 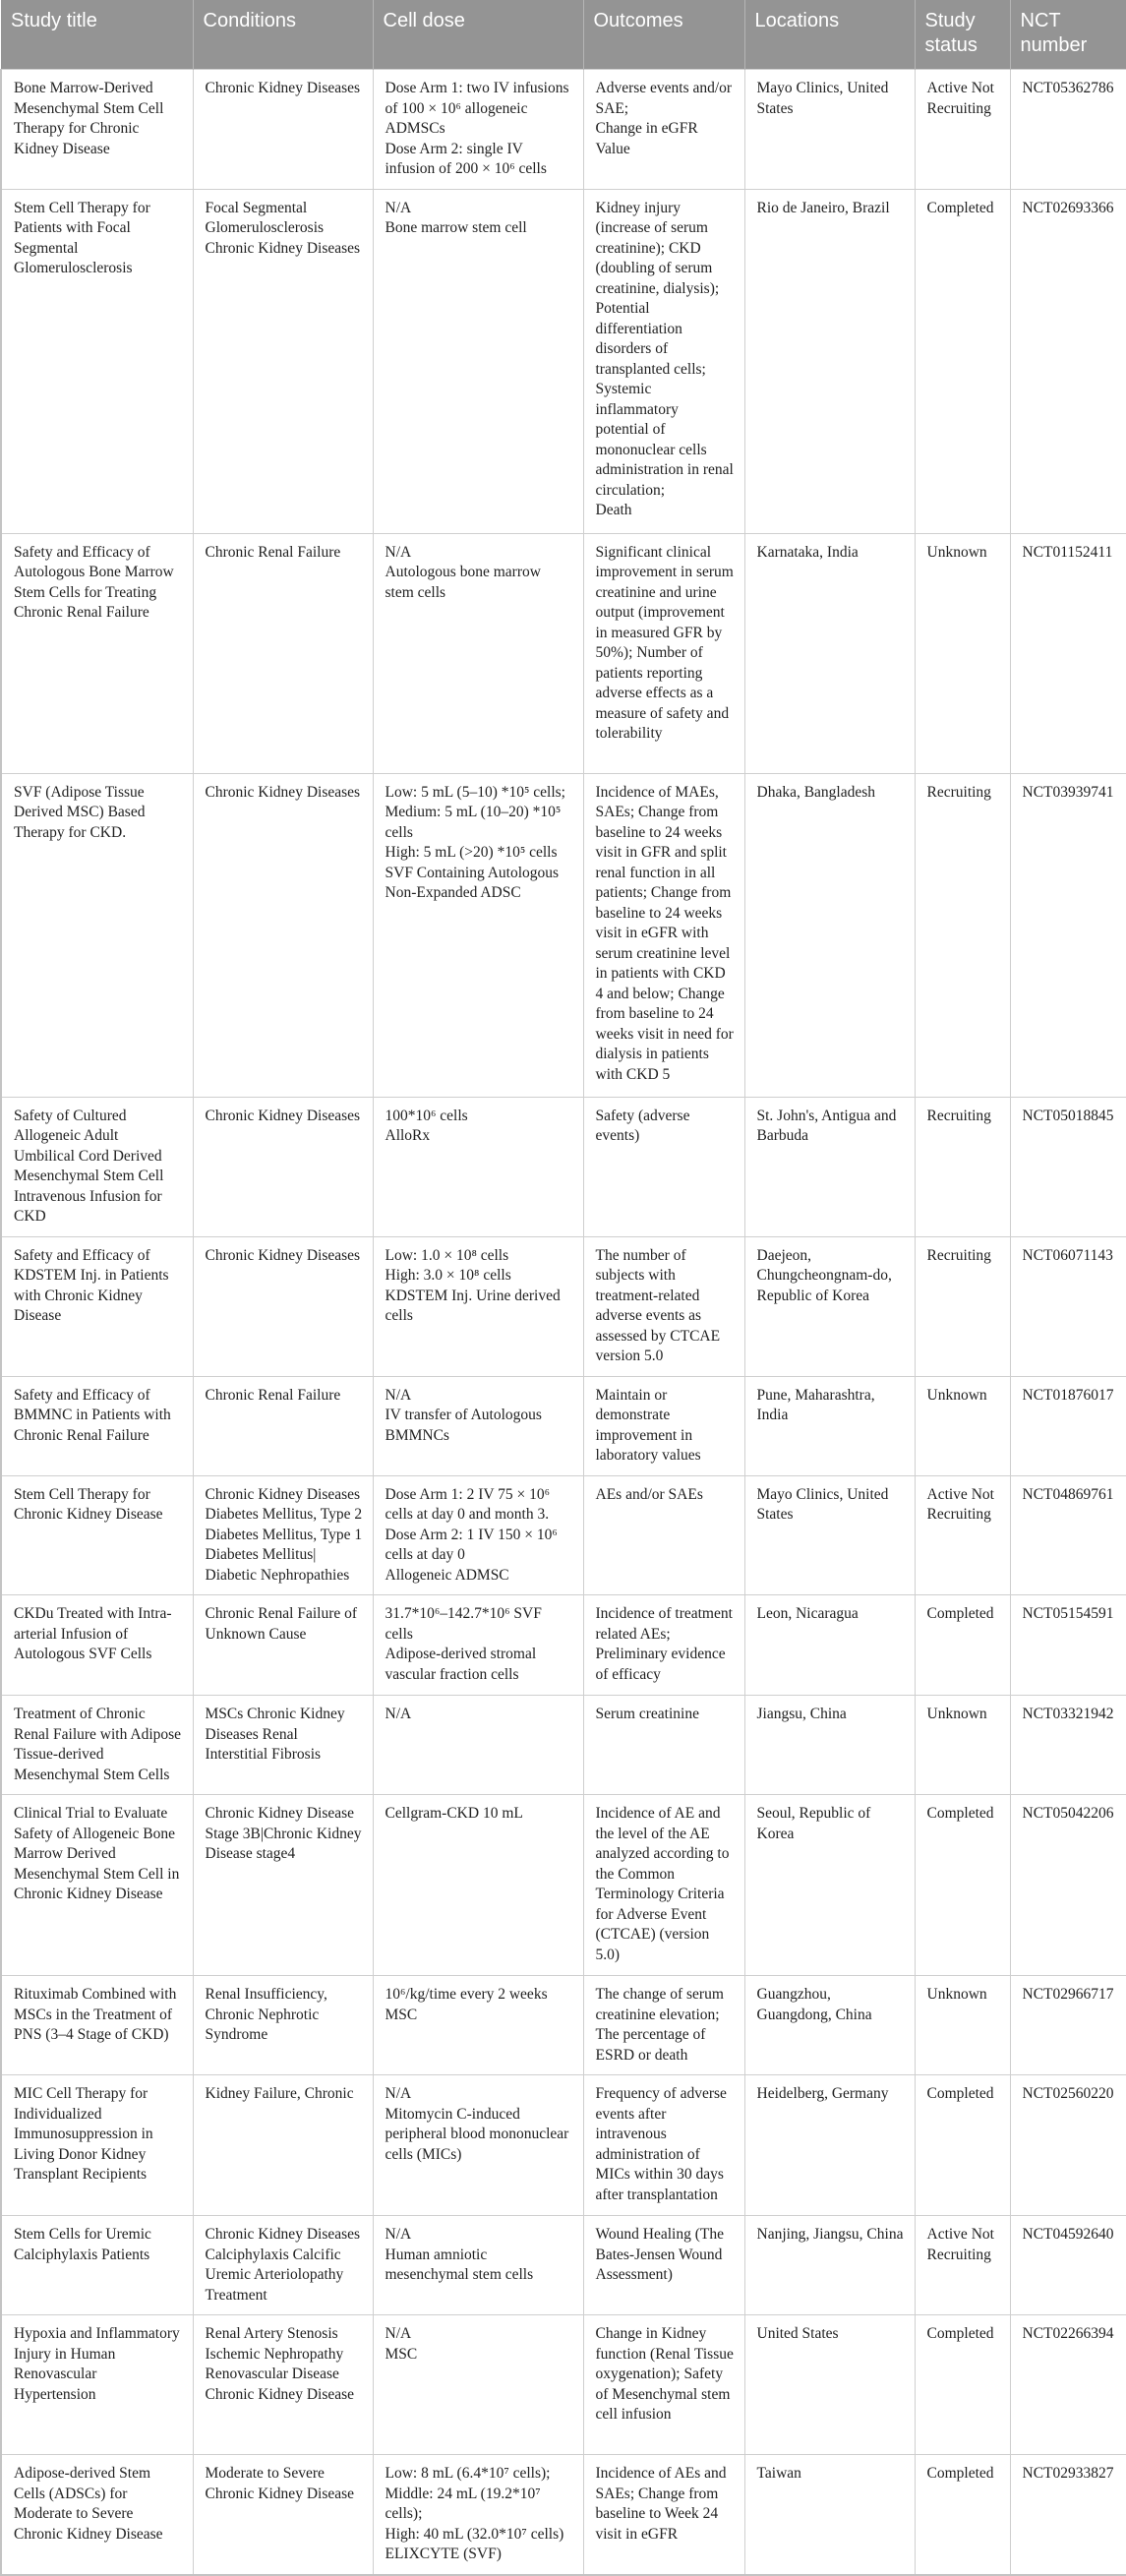 I want to click on nct-number-cell: NCT02266394, so click(x=1068, y=2384).